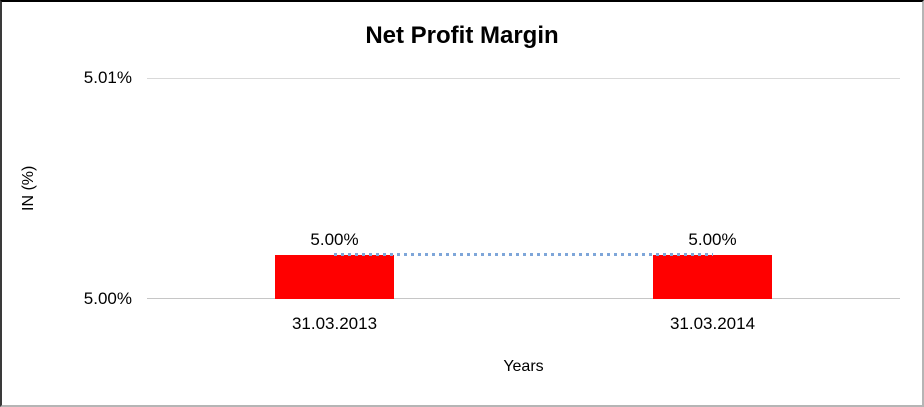  I want to click on category-label-2013: 31.03.2013, so click(334, 323).